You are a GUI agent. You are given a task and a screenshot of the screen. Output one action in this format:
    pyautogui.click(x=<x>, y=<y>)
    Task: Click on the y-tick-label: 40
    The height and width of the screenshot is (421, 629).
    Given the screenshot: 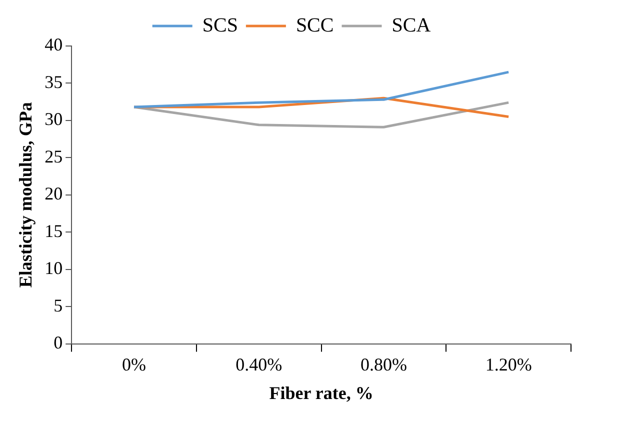 What is the action you would take?
    pyautogui.click(x=53, y=44)
    